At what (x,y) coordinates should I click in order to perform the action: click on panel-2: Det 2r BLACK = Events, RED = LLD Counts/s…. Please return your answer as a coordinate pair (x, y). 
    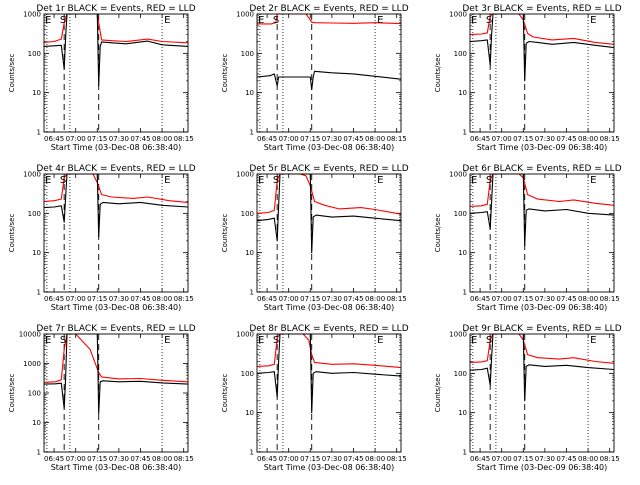
    Looking at the image, I should click on (315, 78).